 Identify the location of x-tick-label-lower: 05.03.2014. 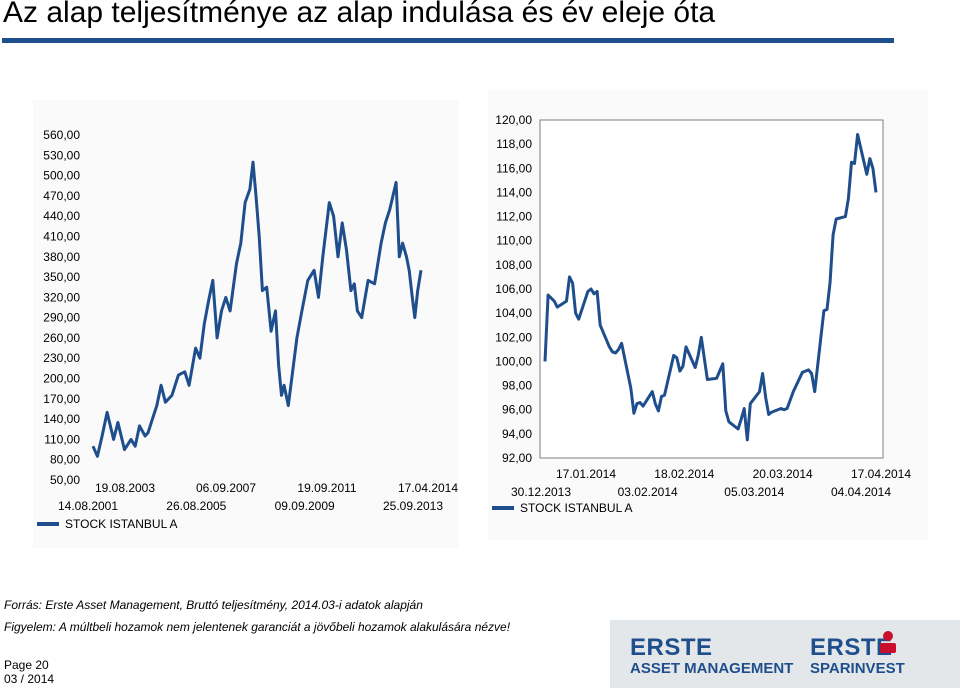
(754, 492).